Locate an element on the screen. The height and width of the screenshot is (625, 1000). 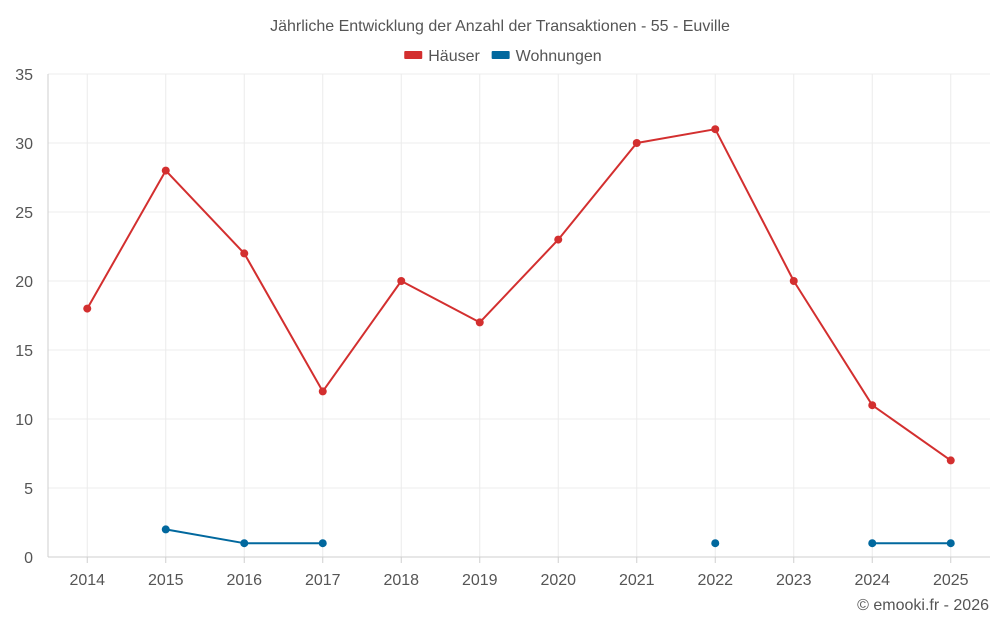
y-tick-label: 10 is located at coordinates (24, 420).